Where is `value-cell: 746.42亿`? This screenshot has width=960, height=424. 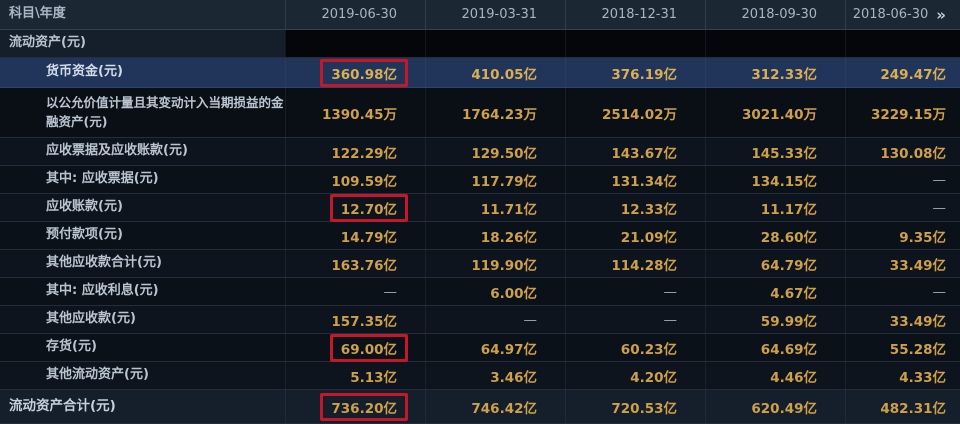 value-cell: 746.42亿 is located at coordinates (495, 406).